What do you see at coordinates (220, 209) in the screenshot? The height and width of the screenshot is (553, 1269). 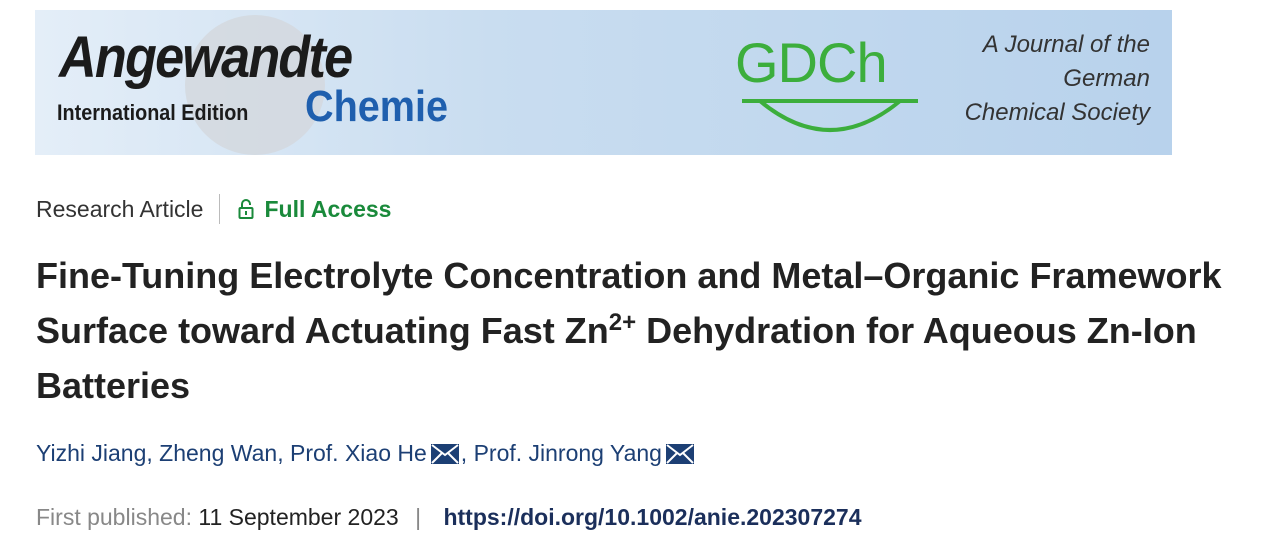 I see `divider` at bounding box center [220, 209].